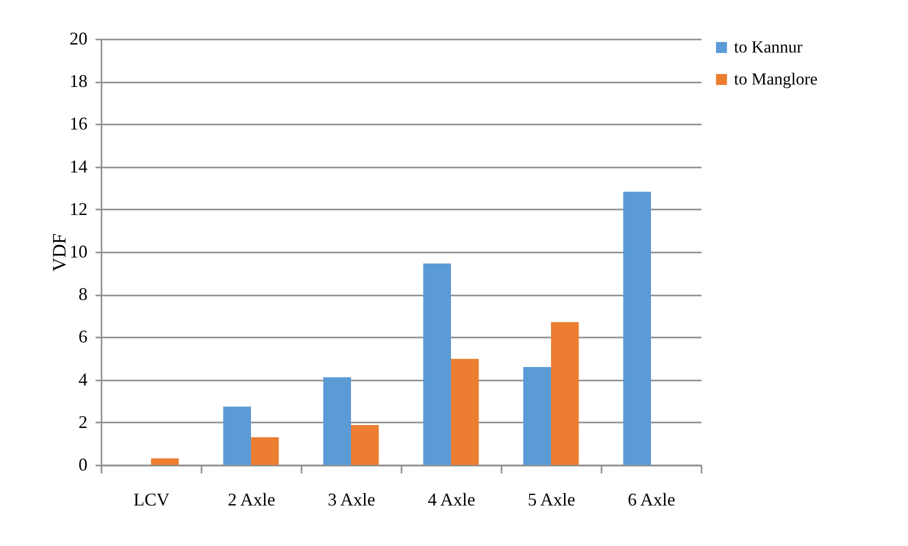 The width and height of the screenshot is (908, 546). Describe the element at coordinates (83, 464) in the screenshot. I see `y-tick-label: 0` at that location.